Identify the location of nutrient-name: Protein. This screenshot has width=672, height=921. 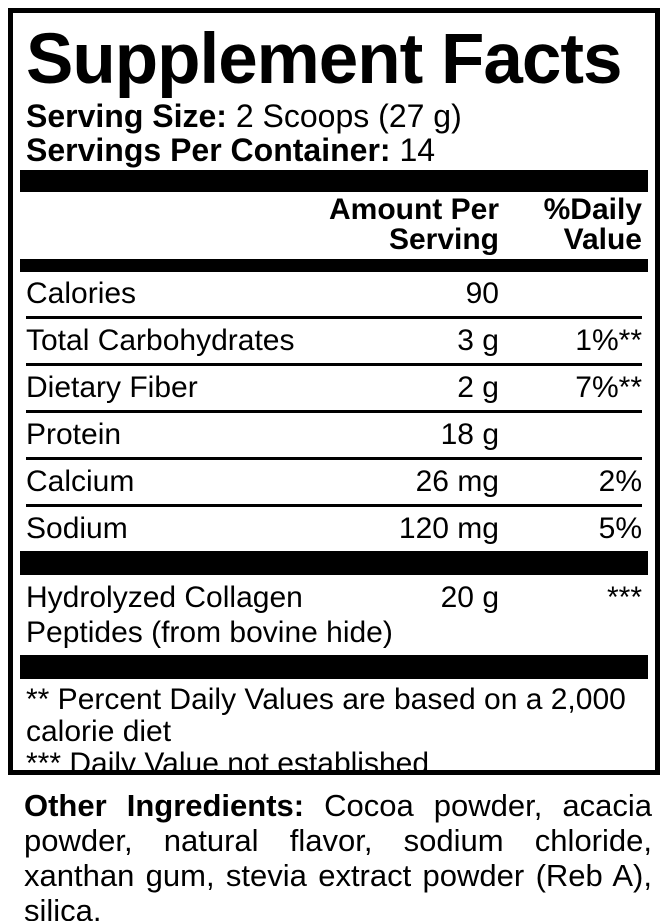
(74, 434).